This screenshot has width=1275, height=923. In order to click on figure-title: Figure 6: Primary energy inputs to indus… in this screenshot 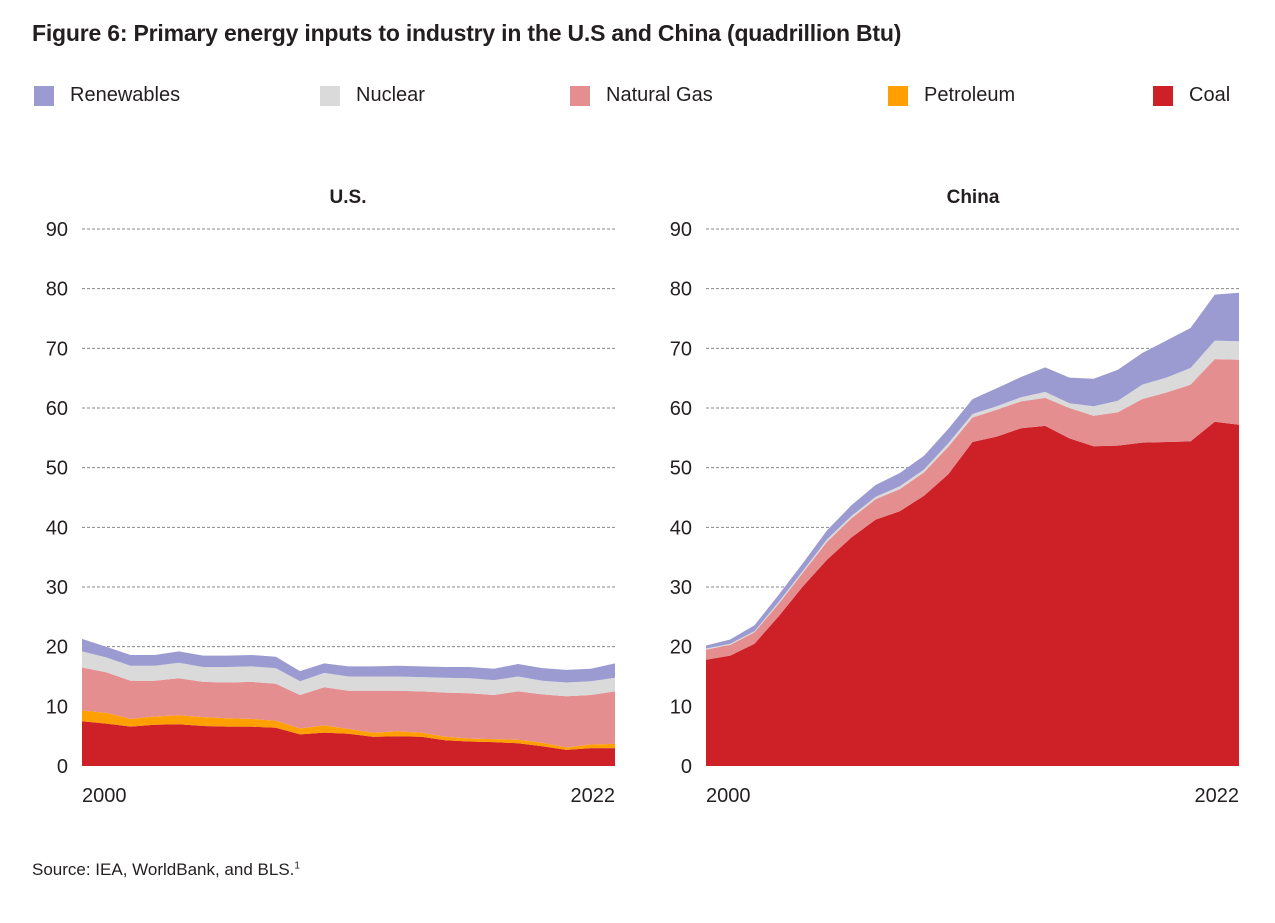, I will do `click(467, 33)`.